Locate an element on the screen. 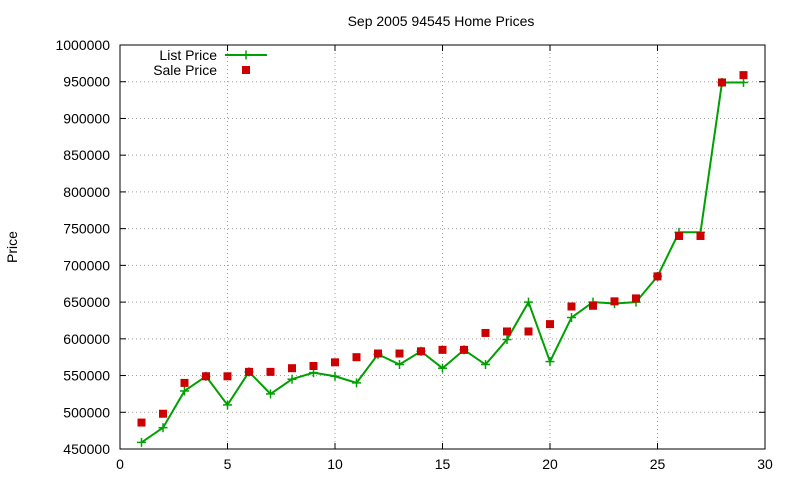  legend-entry: List Price is located at coordinates (213, 55).